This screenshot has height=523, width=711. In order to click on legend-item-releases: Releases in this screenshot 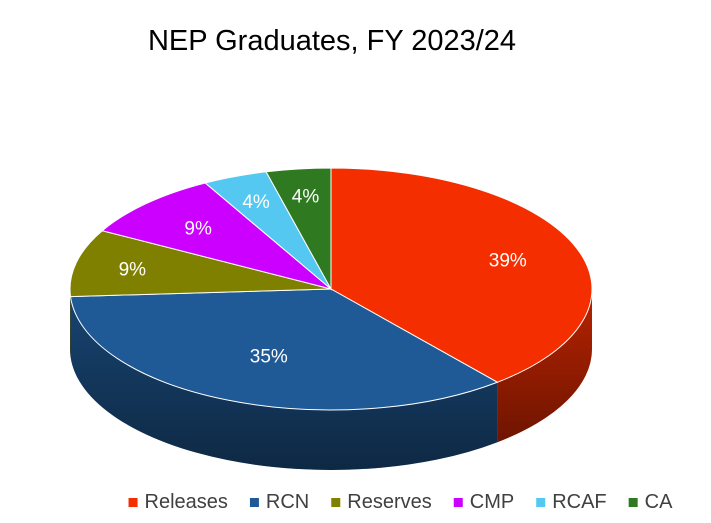, I will do `click(178, 502)`.